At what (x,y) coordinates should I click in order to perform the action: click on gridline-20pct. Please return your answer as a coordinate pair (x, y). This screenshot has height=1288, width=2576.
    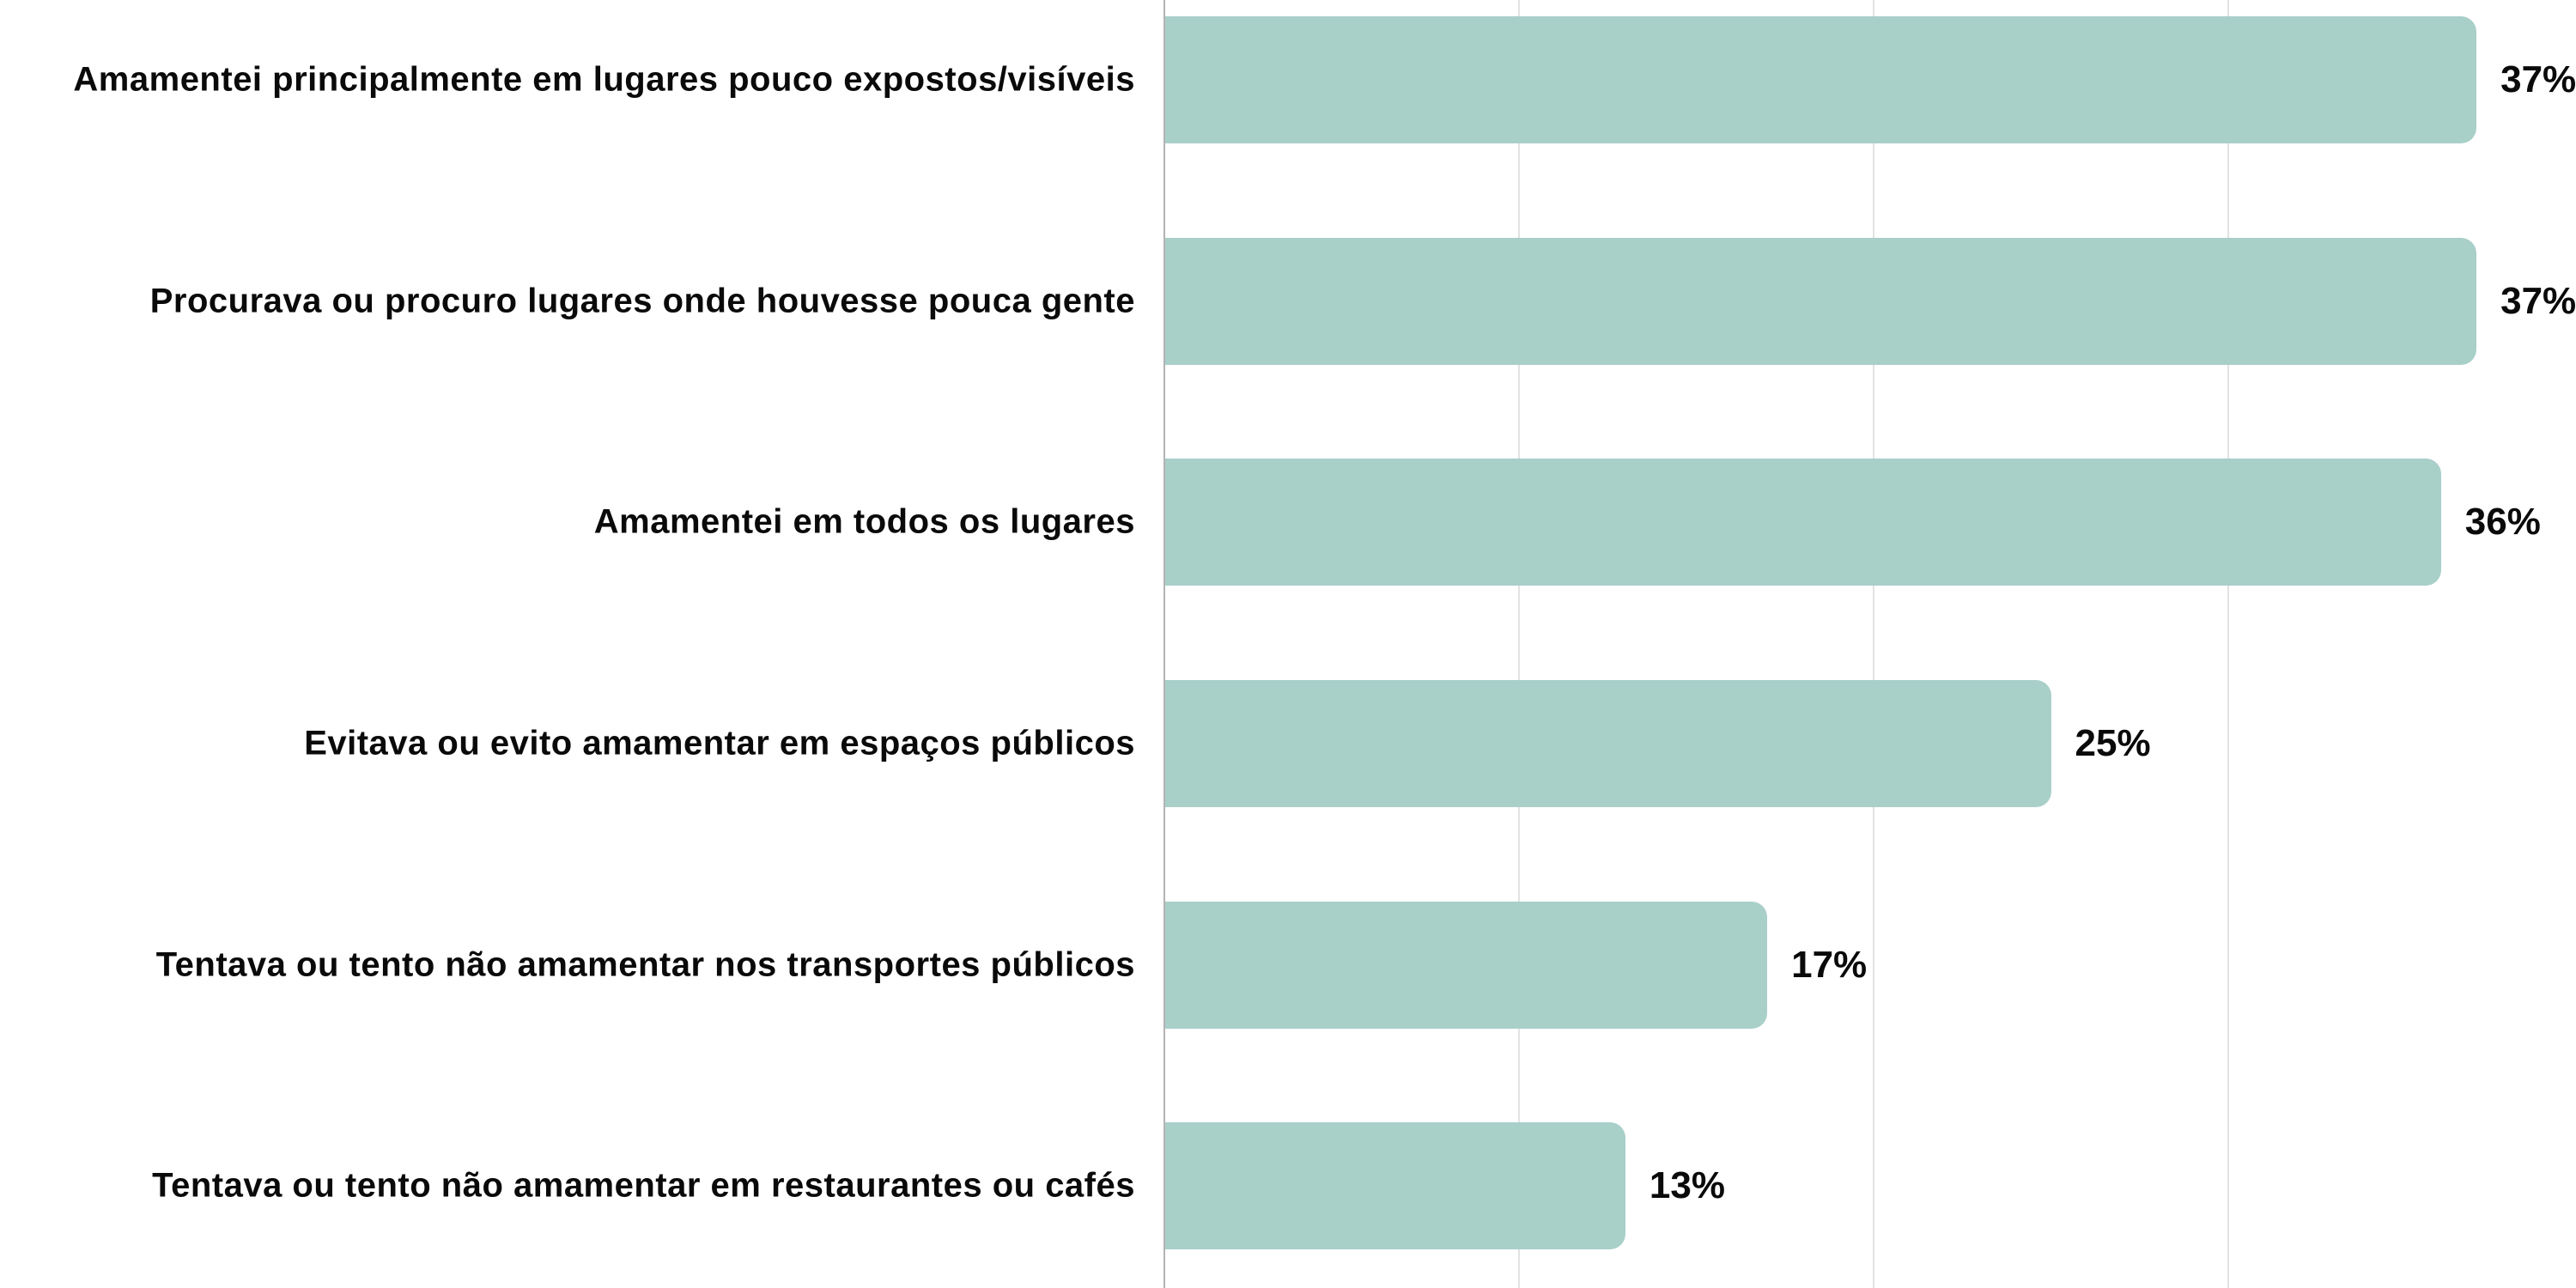
    Looking at the image, I should click on (1873, 644).